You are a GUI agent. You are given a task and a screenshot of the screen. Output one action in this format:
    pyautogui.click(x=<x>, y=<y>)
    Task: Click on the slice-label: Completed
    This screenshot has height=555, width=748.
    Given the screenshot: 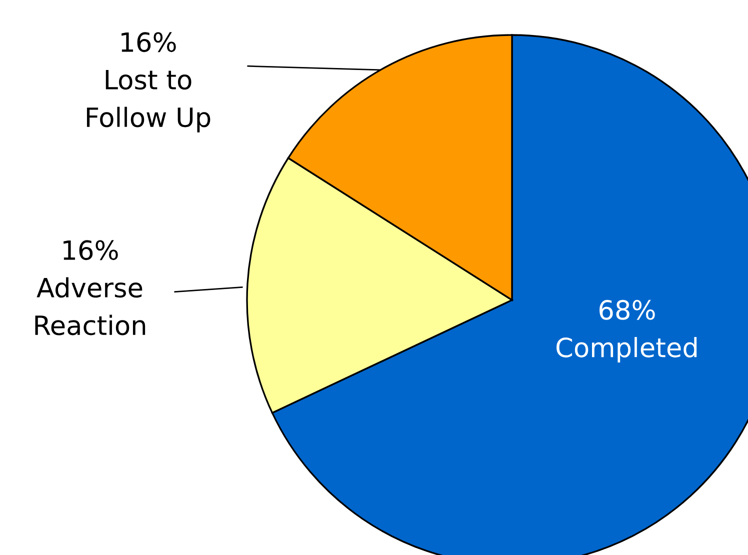 What is the action you would take?
    pyautogui.click(x=626, y=350)
    